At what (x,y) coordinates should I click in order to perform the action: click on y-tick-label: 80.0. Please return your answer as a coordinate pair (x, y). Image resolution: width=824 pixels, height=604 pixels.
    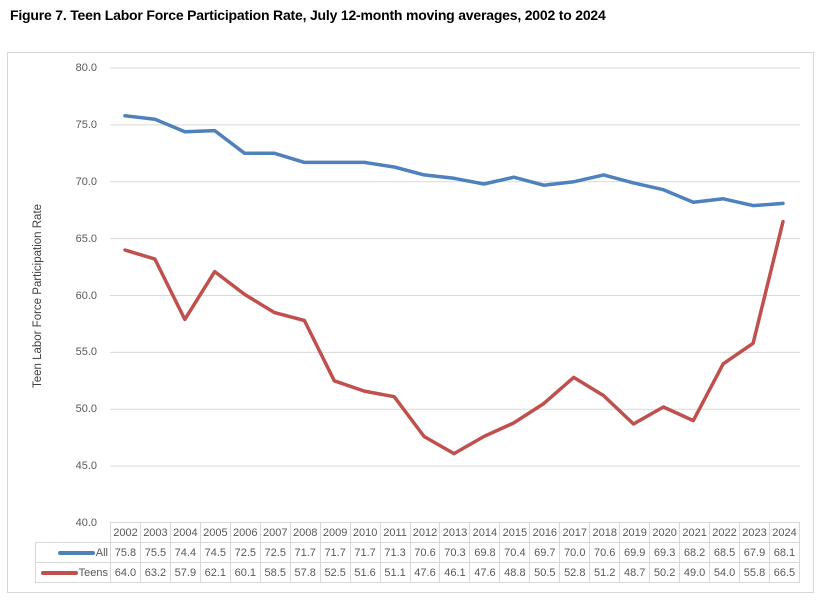
    Looking at the image, I should click on (86, 68).